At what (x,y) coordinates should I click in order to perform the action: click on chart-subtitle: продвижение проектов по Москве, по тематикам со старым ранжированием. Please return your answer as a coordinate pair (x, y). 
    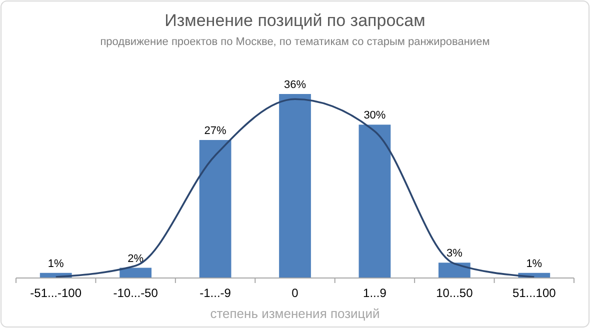
    Looking at the image, I should click on (295, 42).